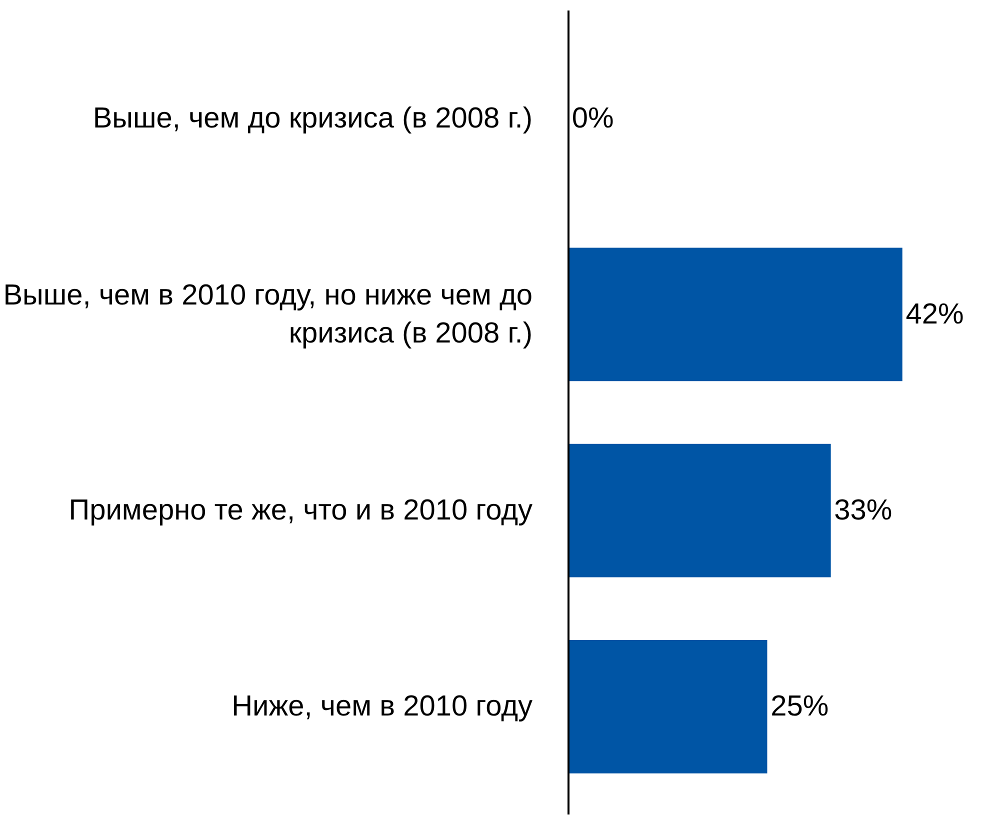 The height and width of the screenshot is (834, 992). What do you see at coordinates (593, 118) in the screenshot?
I see `data-label: 0%` at bounding box center [593, 118].